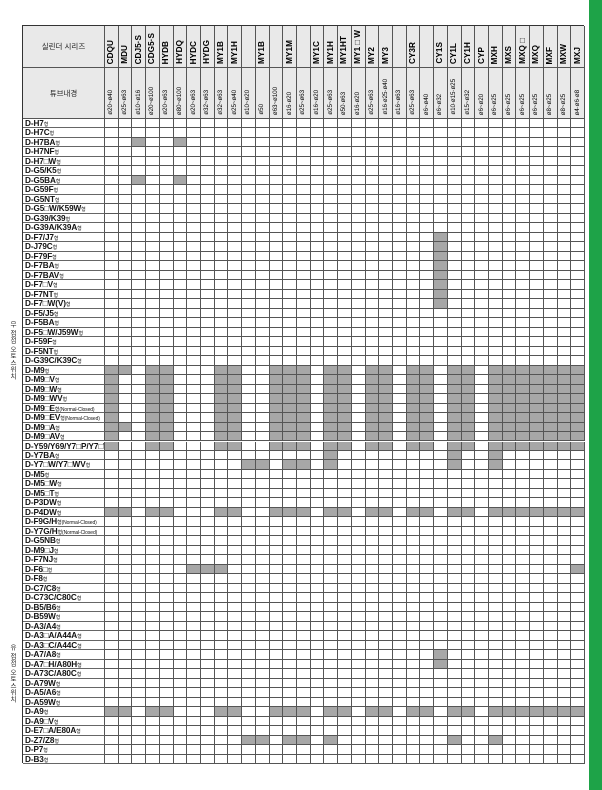  I want to click on switch-model-name: D-M9□A, so click(40, 427).